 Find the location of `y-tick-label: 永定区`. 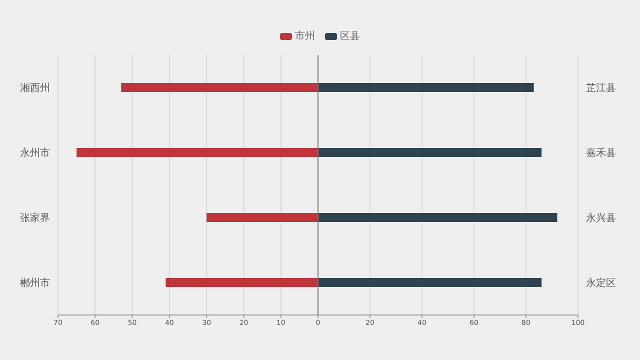

y-tick-label: 永定区 is located at coordinates (601, 283).